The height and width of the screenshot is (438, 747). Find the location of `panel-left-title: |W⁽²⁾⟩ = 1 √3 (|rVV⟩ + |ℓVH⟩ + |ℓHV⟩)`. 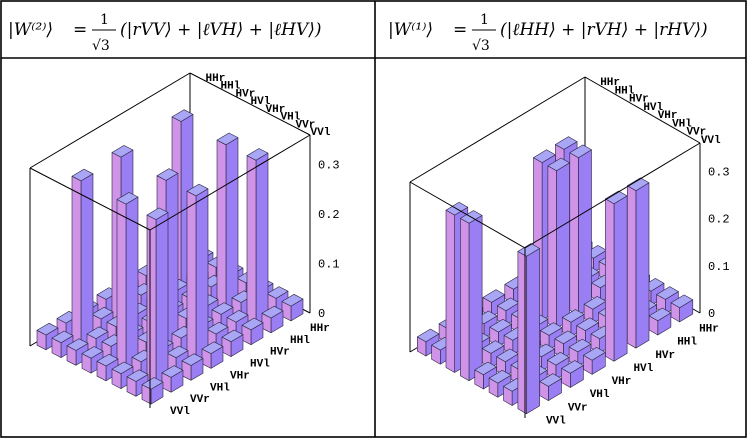

panel-left-title: |W⁽²⁾⟩ = 1 √3 (|rVV⟩ + |ℓVH⟩ + |ℓHV⟩) is located at coordinates (165, 33).